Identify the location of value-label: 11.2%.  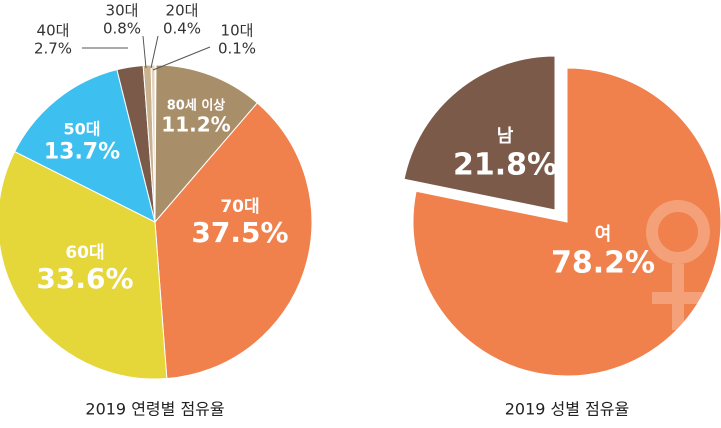
(195, 124).